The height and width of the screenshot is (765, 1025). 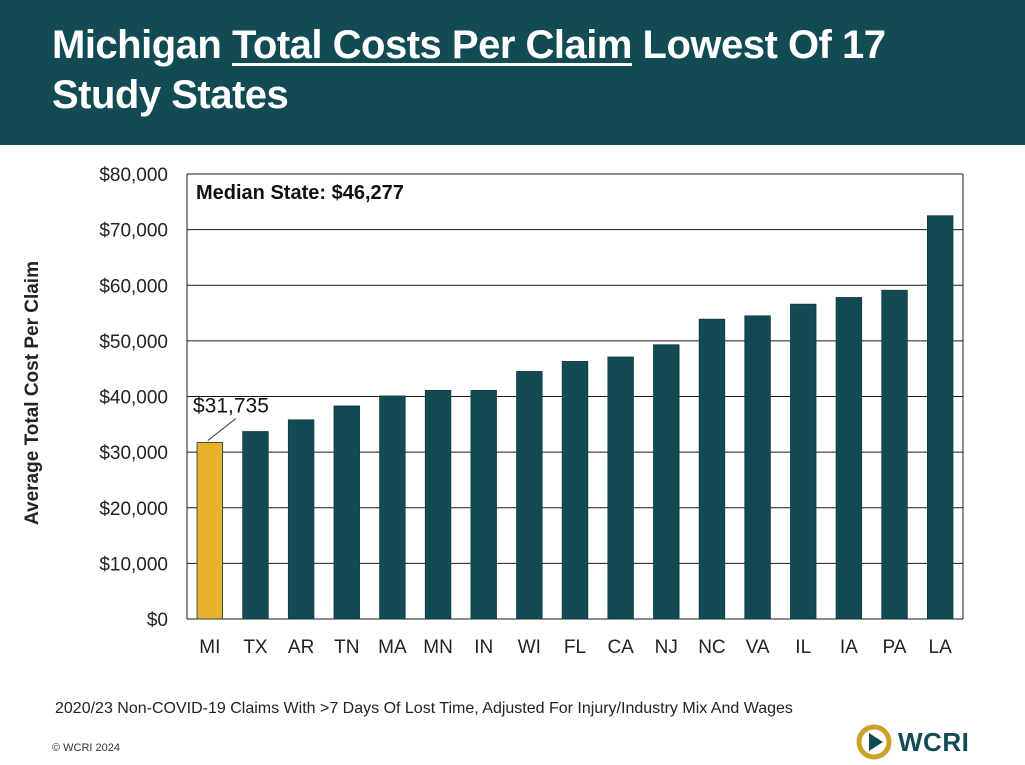 I want to click on y-tick-label: $50,000, so click(x=133, y=342).